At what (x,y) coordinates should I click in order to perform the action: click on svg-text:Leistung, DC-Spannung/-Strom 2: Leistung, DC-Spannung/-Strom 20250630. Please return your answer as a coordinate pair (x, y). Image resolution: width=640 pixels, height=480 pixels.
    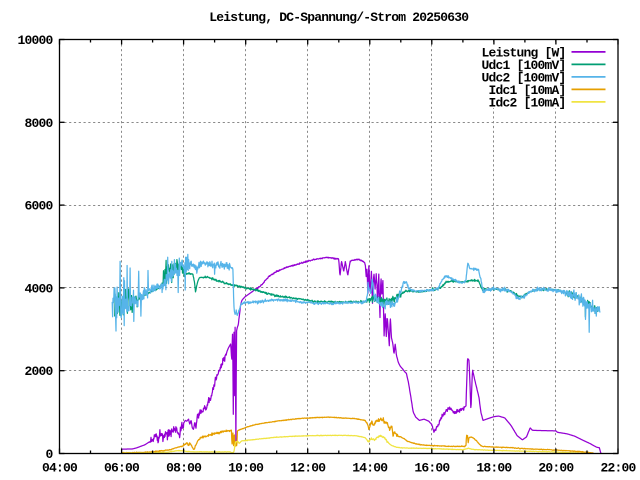
    Looking at the image, I should click on (339, 17).